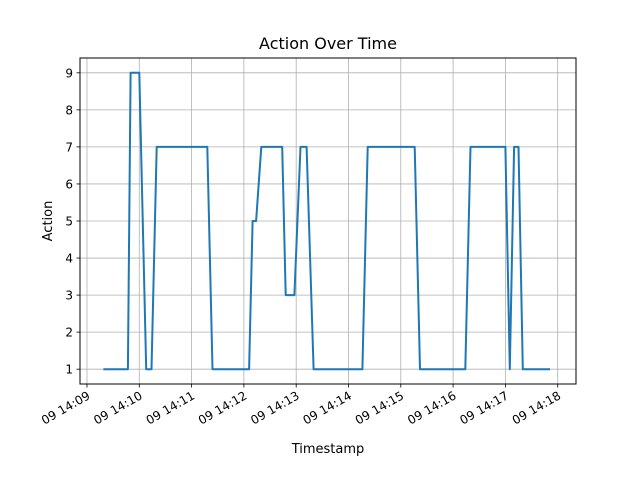 The height and width of the screenshot is (480, 640). I want to click on chart-title: Action Over Time, so click(328, 43).